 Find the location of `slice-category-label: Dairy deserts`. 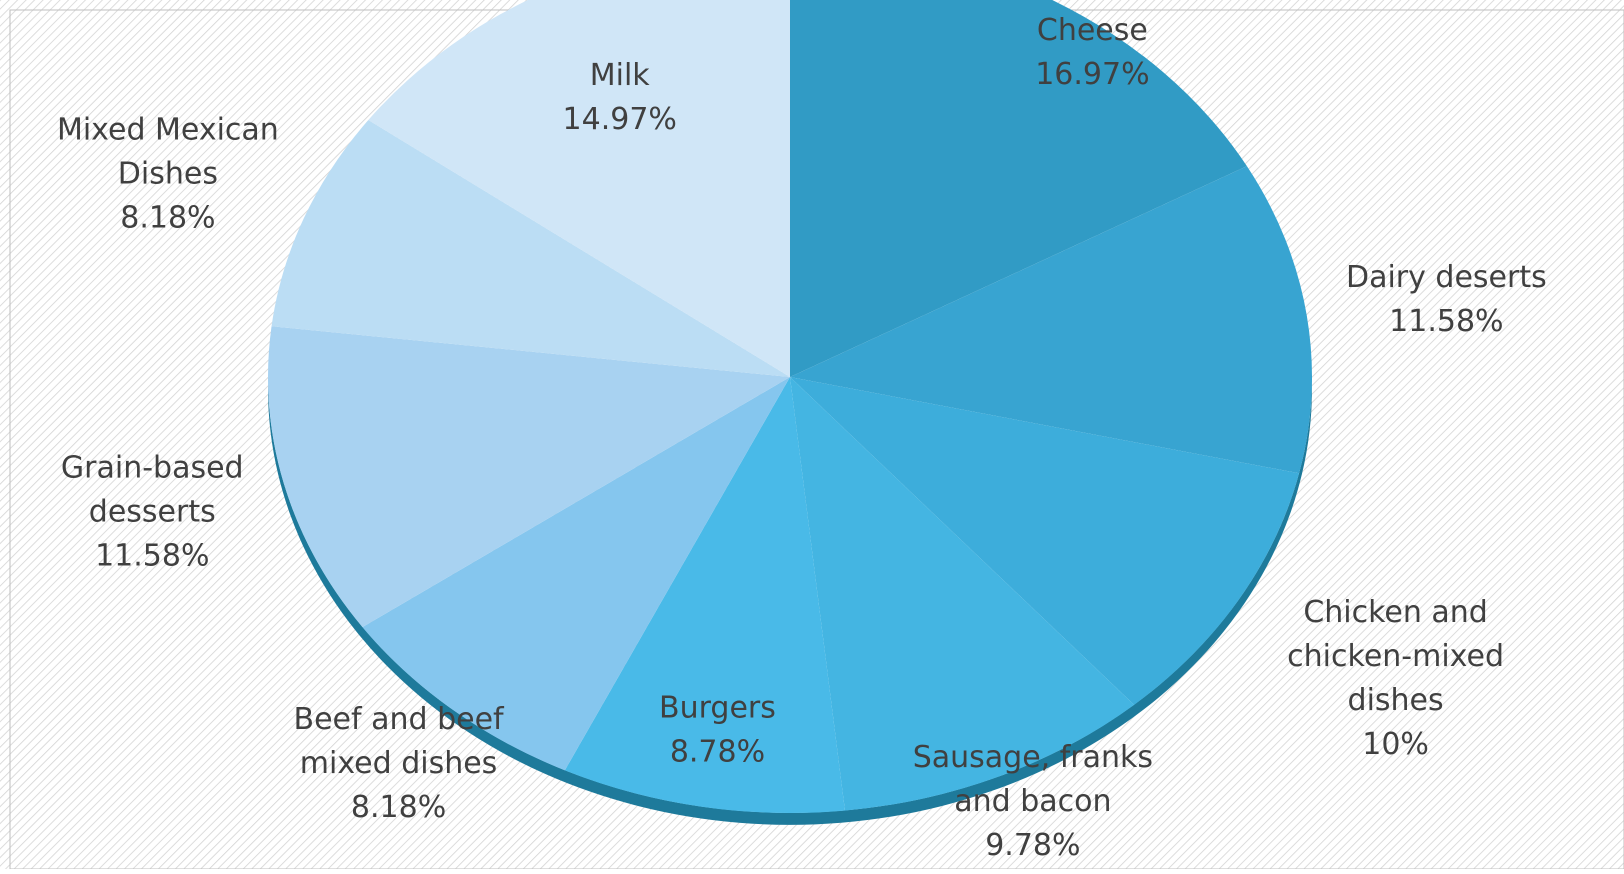

slice-category-label: Dairy deserts is located at coordinates (1446, 277).